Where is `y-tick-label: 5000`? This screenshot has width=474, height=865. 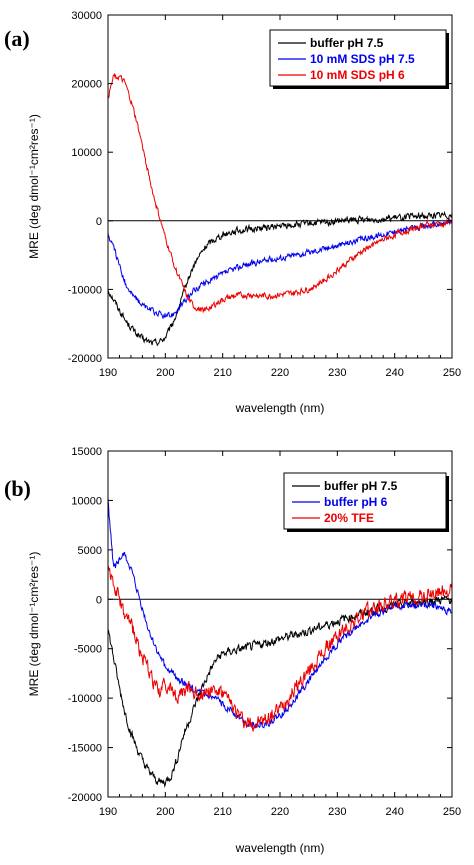
y-tick-label: 5000 is located at coordinates (90, 551).